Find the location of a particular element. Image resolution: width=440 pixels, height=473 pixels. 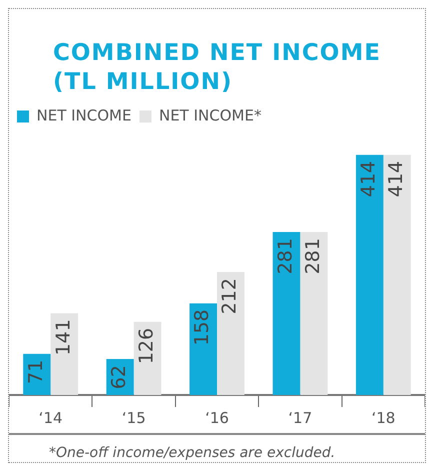

text: *One-off income/expenses are excluded. is located at coordinates (192, 453).